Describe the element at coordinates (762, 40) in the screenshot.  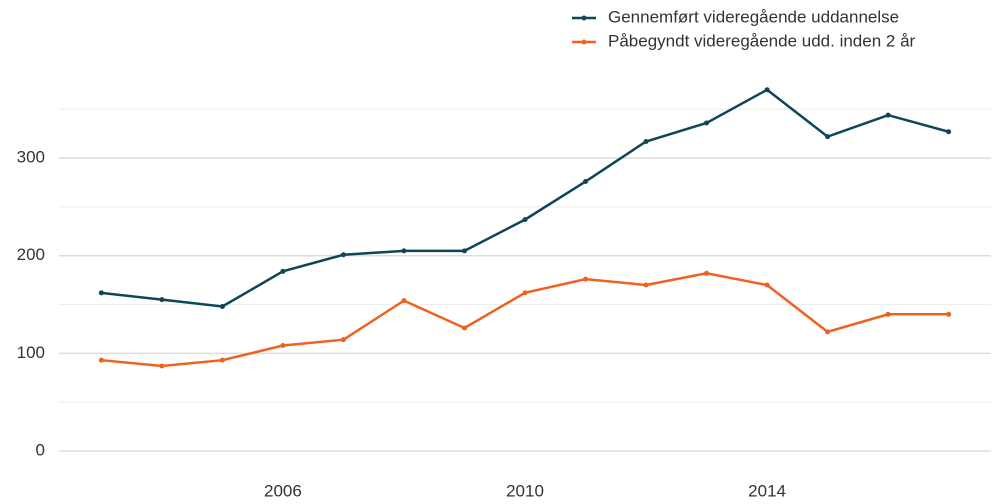
I see `legend-label: Påbegyndt videregående udd. inden 2 år` at that location.